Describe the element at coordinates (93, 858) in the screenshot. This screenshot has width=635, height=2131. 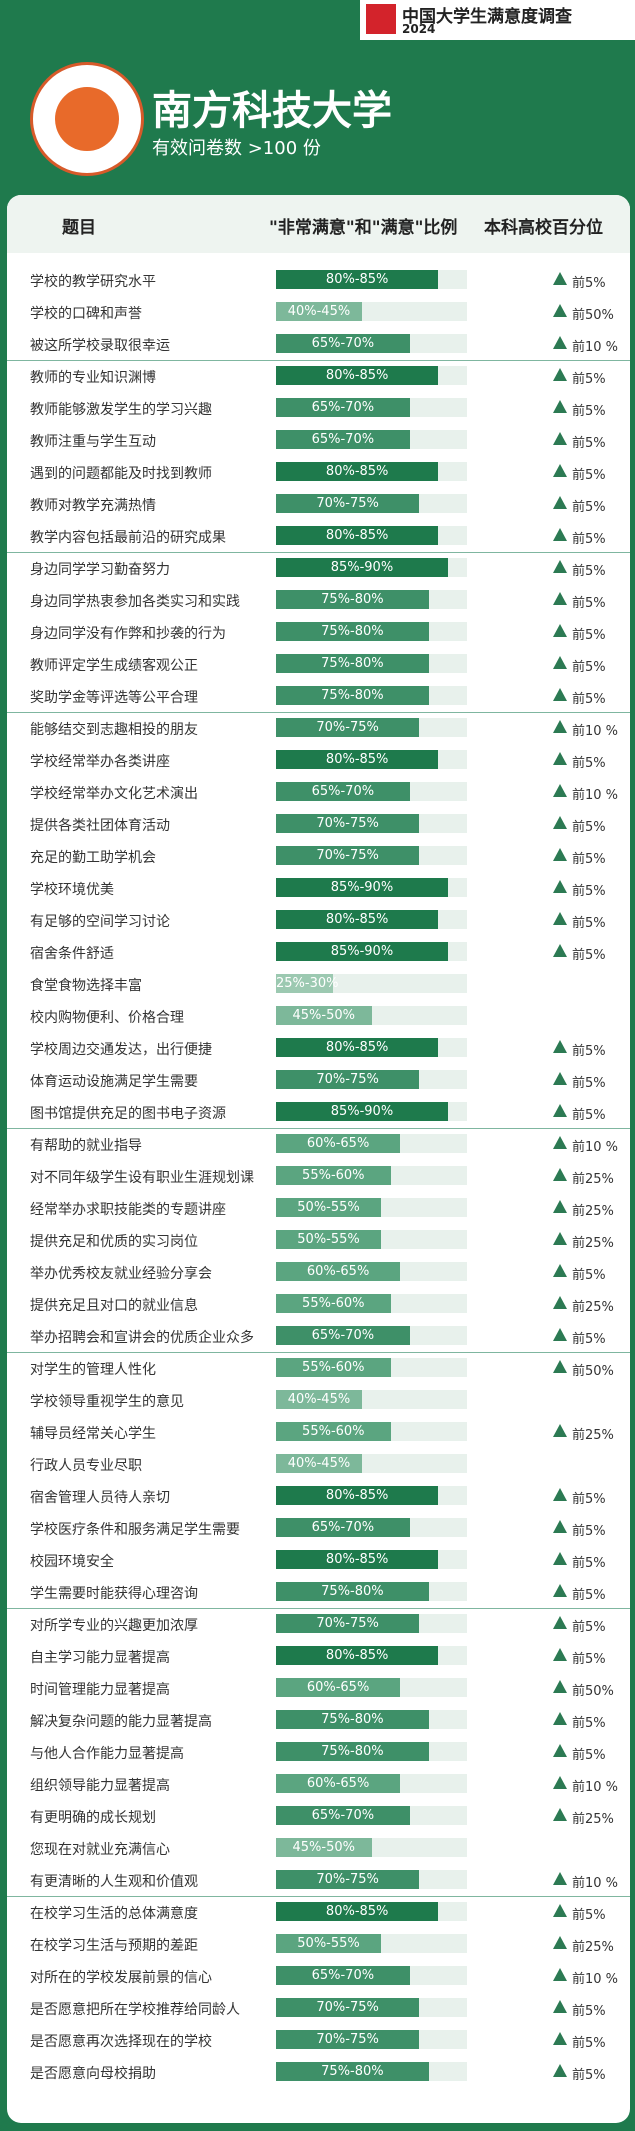
I see `item-label: 充足的勤工助学机会` at that location.